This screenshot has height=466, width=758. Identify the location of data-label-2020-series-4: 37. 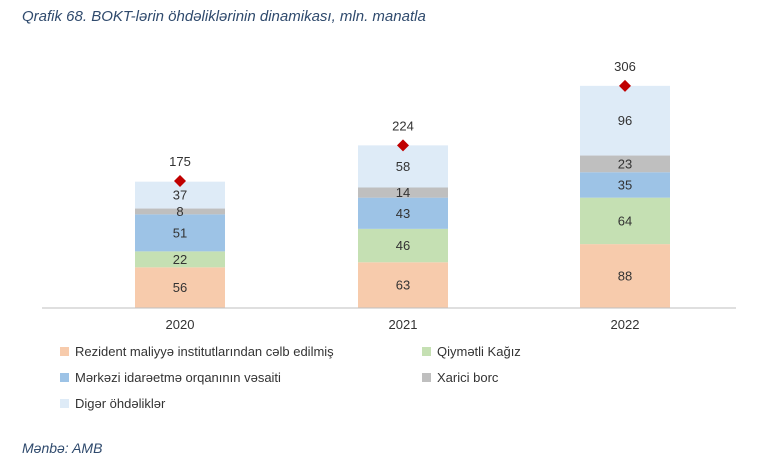
(180, 195).